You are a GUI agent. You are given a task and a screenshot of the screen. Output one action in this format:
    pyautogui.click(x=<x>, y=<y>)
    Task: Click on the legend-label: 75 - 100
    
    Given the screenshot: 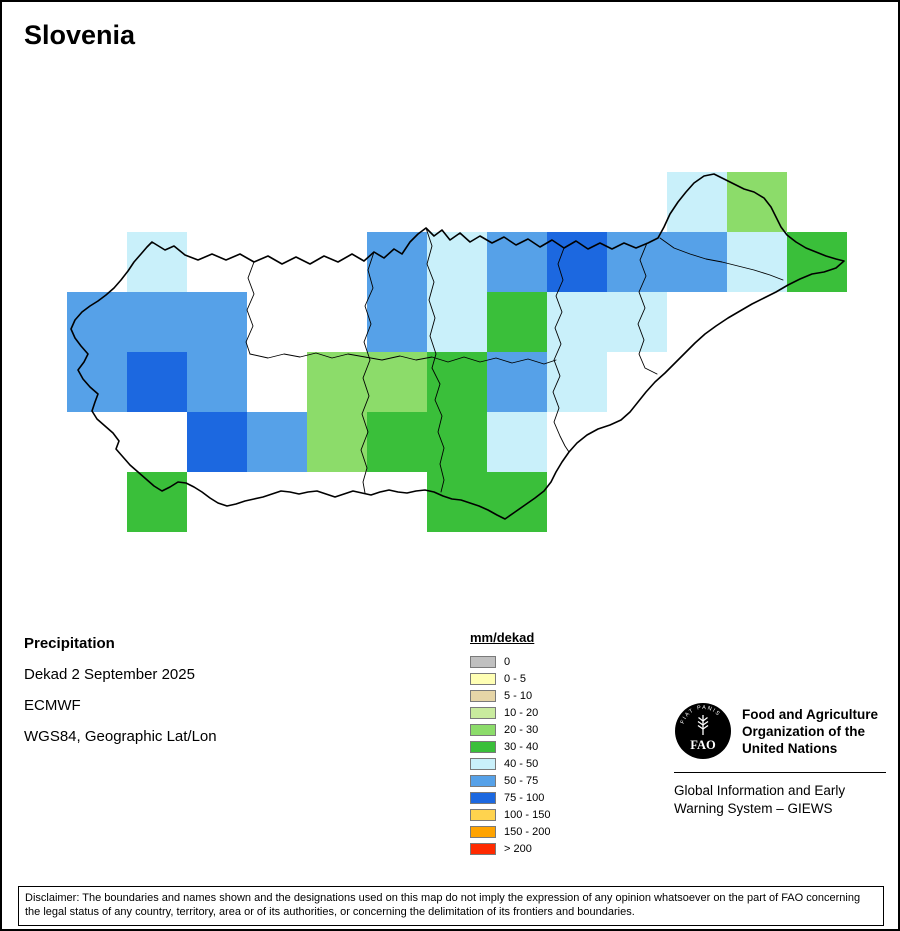 What is the action you would take?
    pyautogui.click(x=524, y=797)
    